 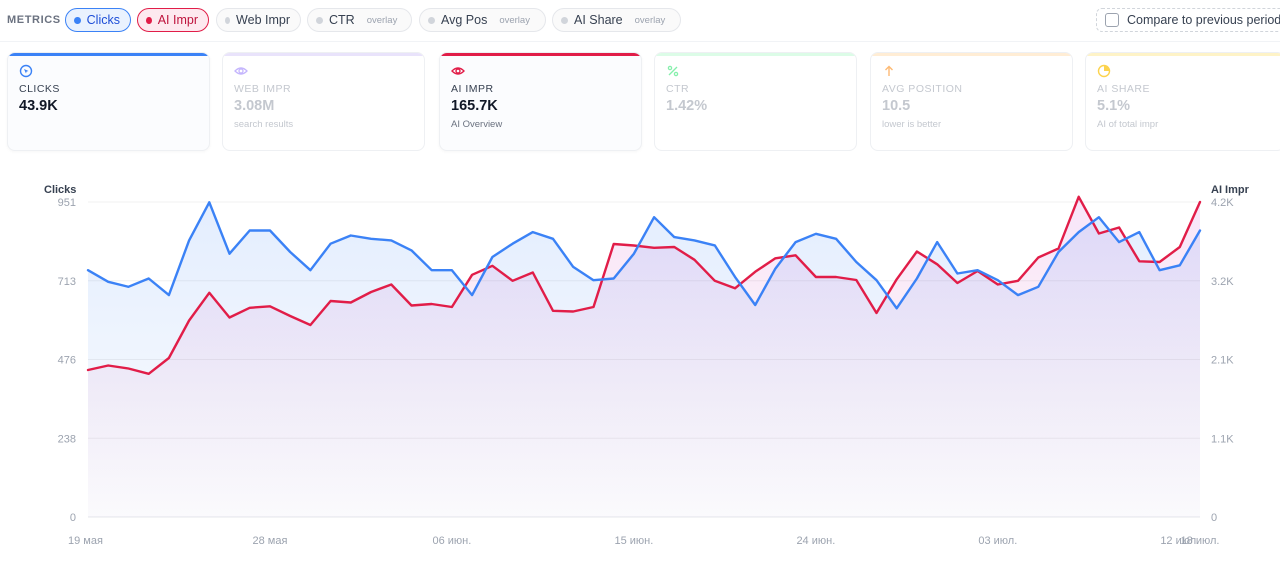 What do you see at coordinates (26, 71) in the screenshot?
I see `cursor-click-icon` at bounding box center [26, 71].